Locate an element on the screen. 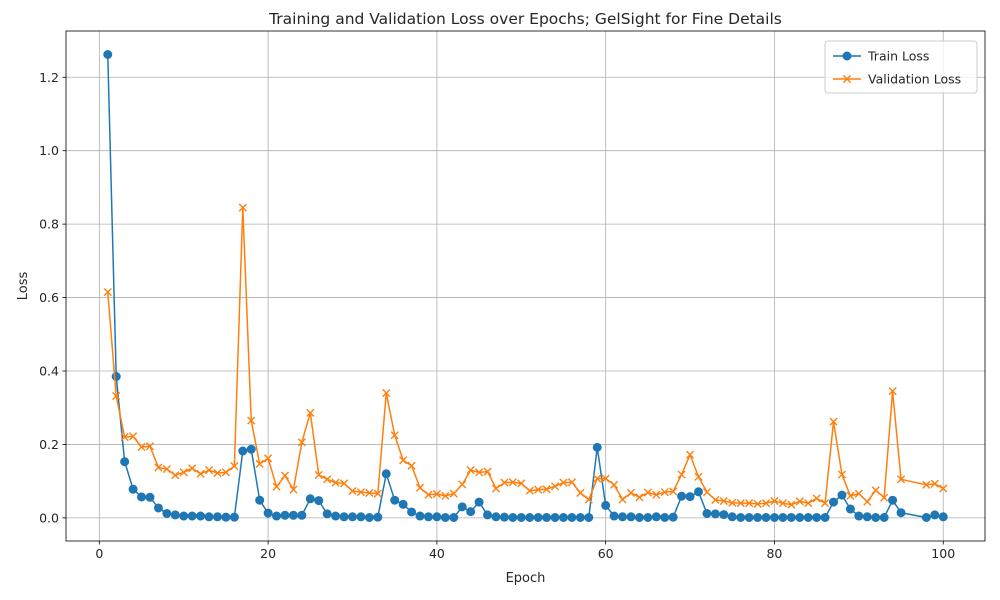 The height and width of the screenshot is (600, 1000). legend-entries: Train Loss Validation Loss is located at coordinates (897, 68).